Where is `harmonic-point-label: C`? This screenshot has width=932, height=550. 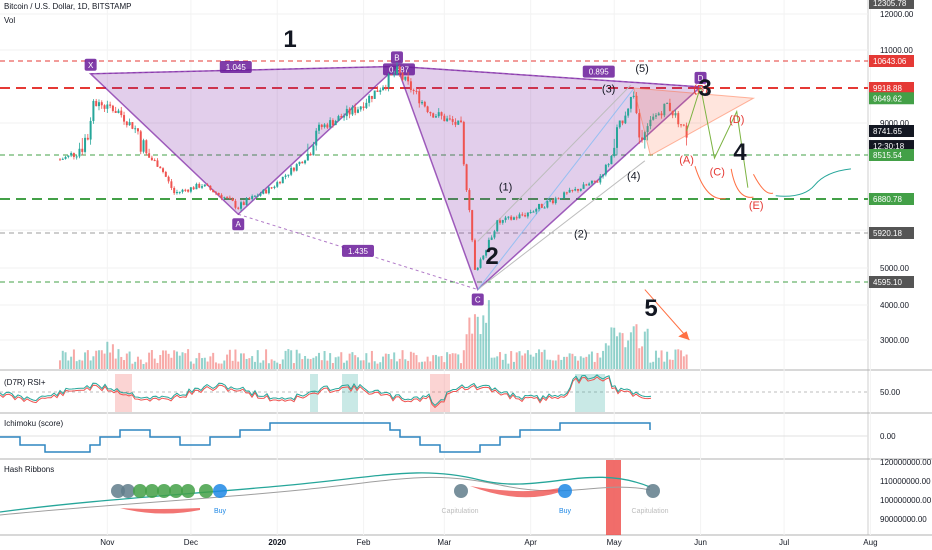 harmonic-point-label: C is located at coordinates (478, 300).